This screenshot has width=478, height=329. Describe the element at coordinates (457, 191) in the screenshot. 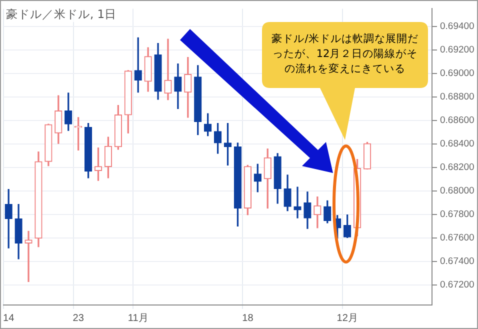

I see `y-tick-label: 0.68000` at that location.